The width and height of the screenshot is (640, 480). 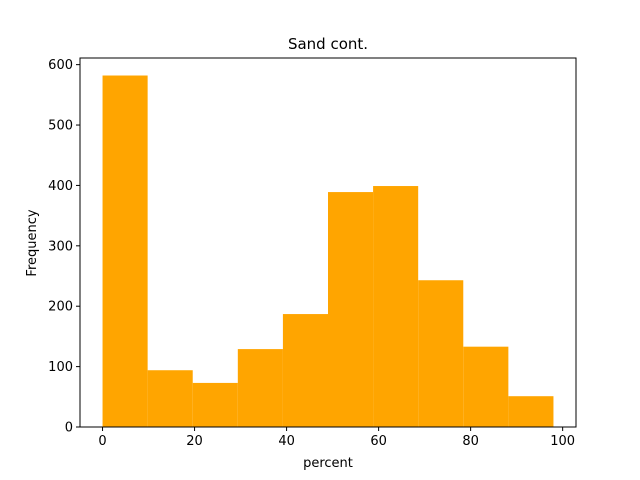 What do you see at coordinates (336, 438) in the screenshot?
I see `x-axis-ticks: 0 20 40 60 80 100` at bounding box center [336, 438].